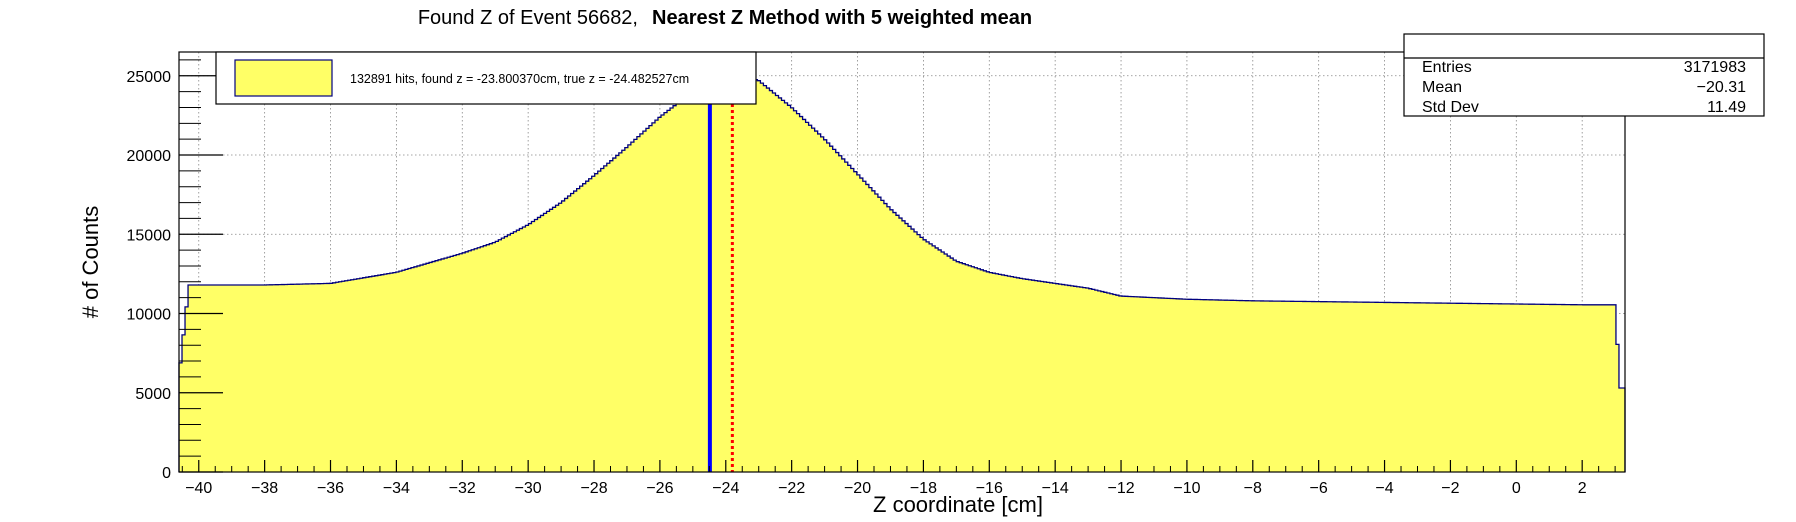  Describe the element at coordinates (462, 488) in the screenshot. I see `x-tick-label: −32` at that location.